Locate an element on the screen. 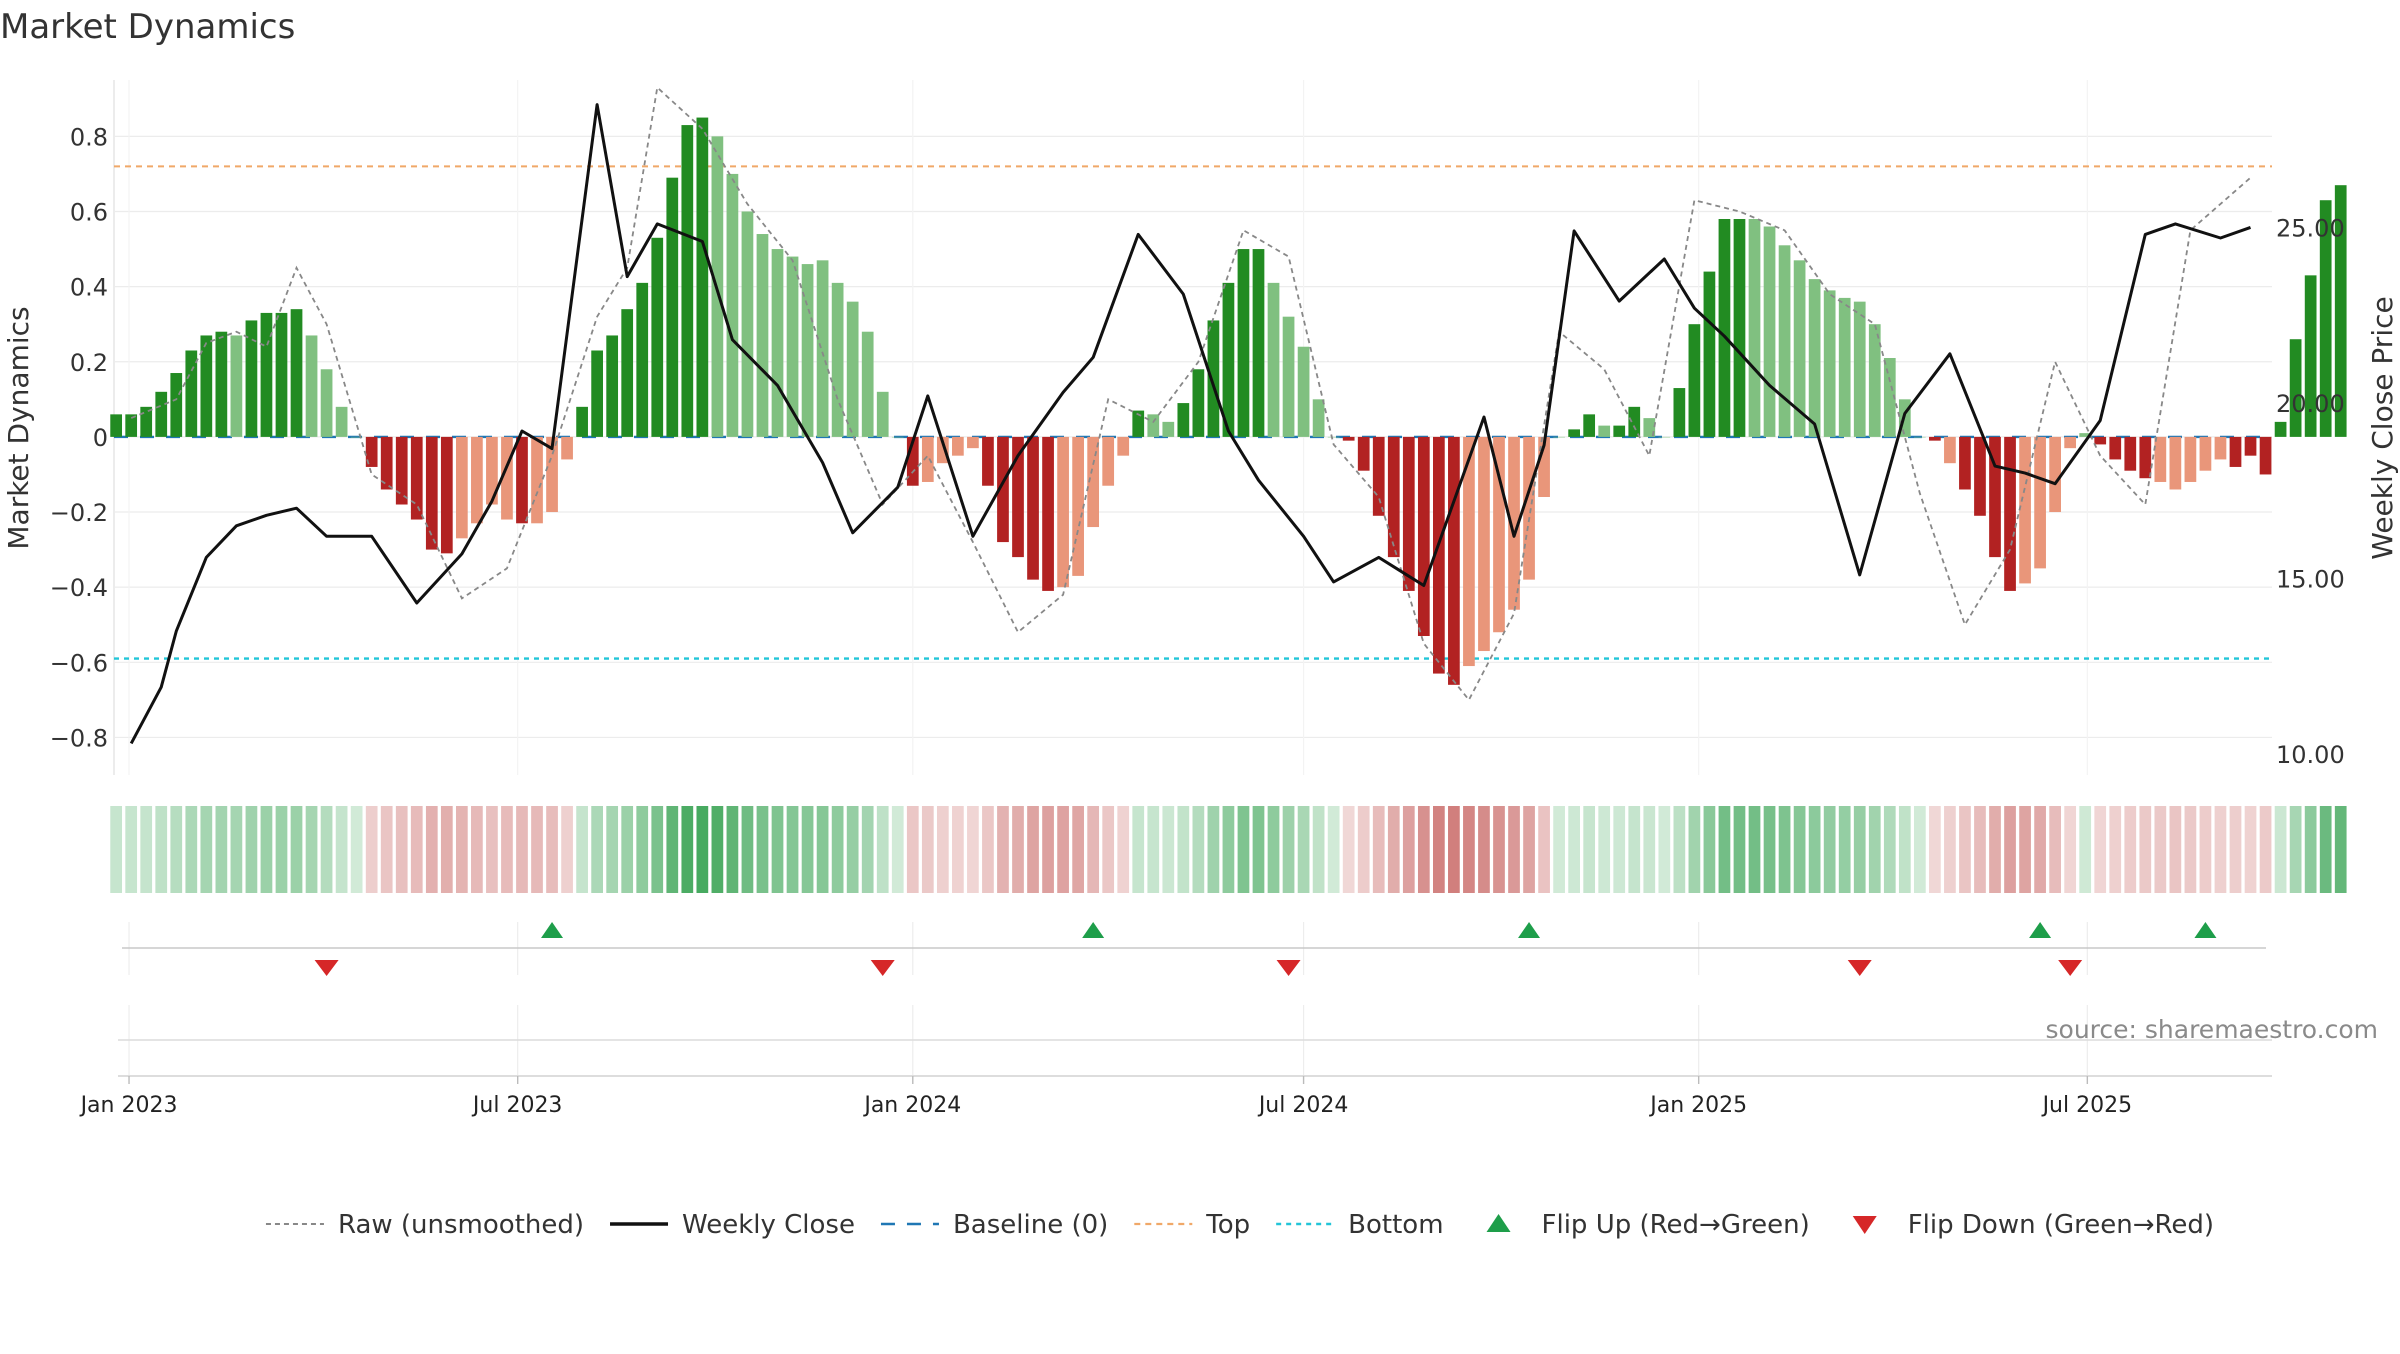  x-tick-label: Jul 2025 is located at coordinates (2087, 1105).